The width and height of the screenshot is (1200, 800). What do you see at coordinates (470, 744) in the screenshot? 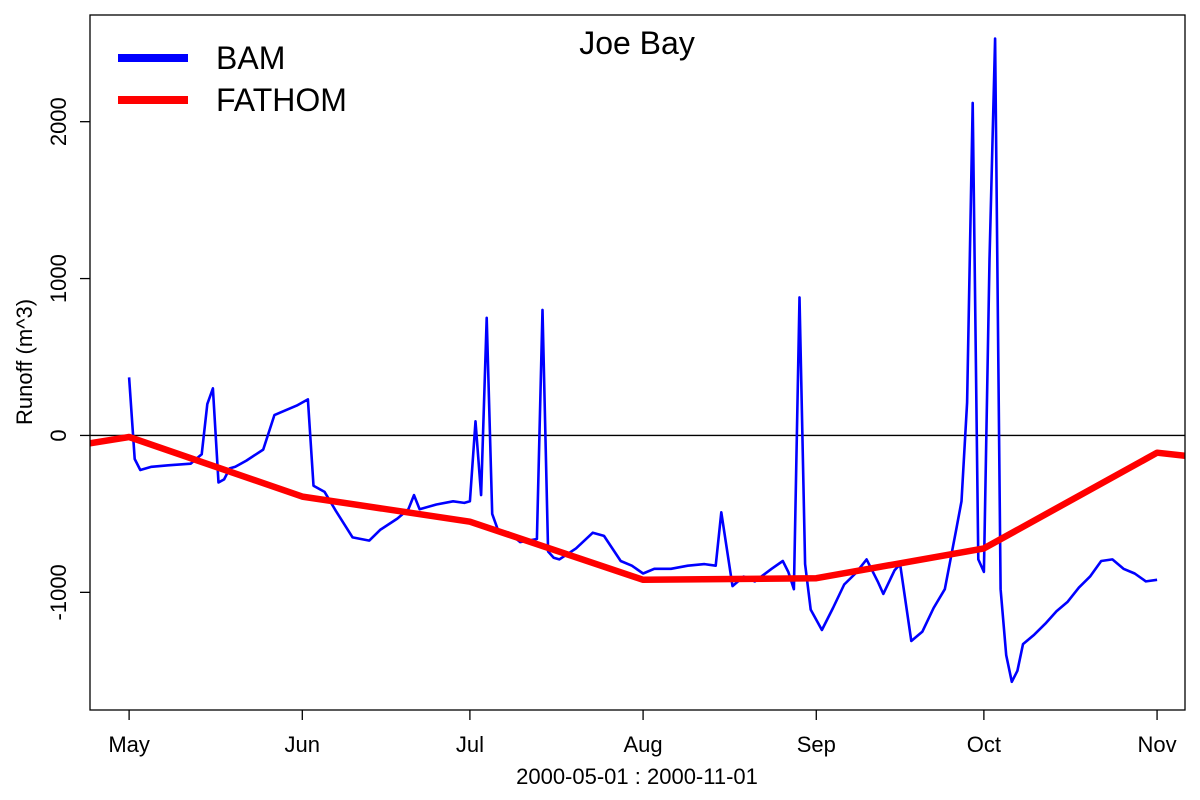
I see `x-tick-label-jul: Jul` at bounding box center [470, 744].